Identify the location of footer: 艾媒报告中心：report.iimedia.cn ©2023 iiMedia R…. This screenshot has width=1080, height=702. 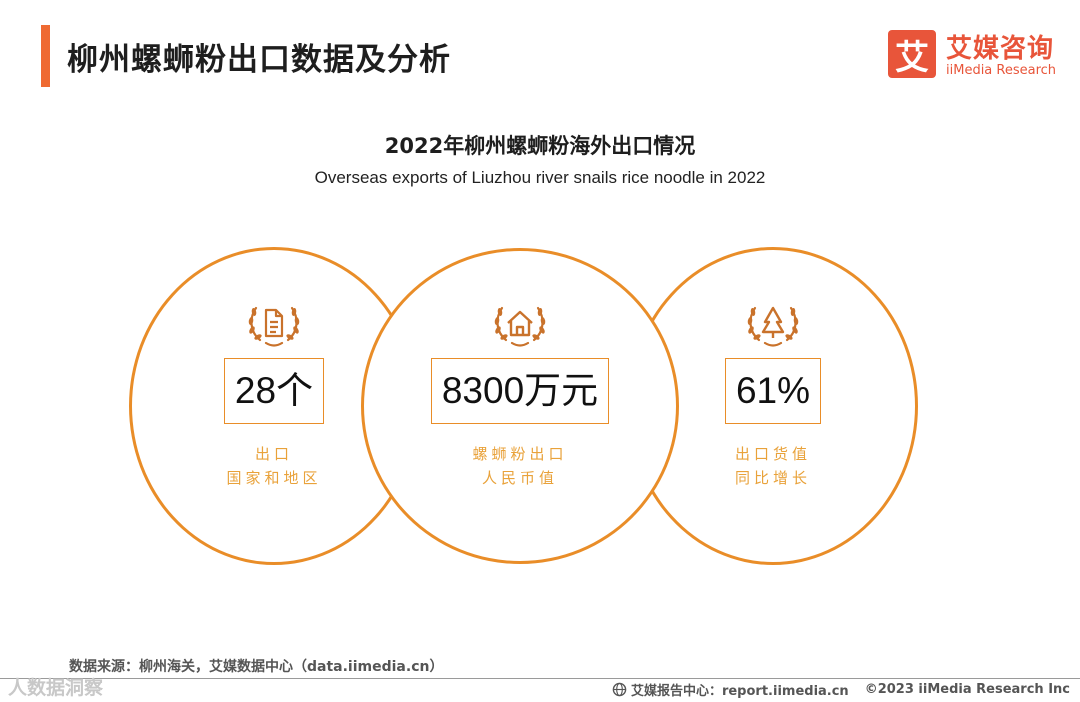
(841, 689).